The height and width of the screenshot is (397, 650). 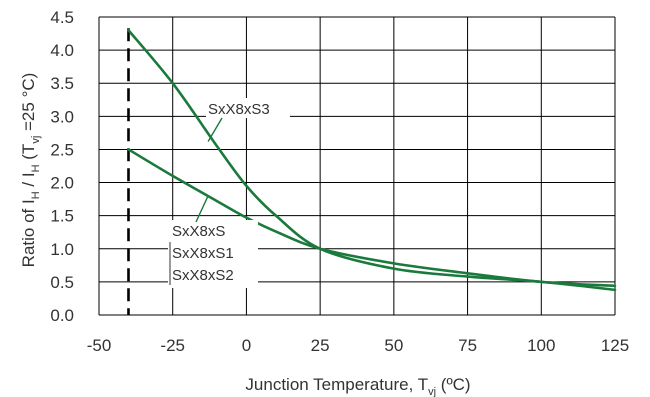 What do you see at coordinates (393, 345) in the screenshot?
I see `x-tick-label: 50` at bounding box center [393, 345].